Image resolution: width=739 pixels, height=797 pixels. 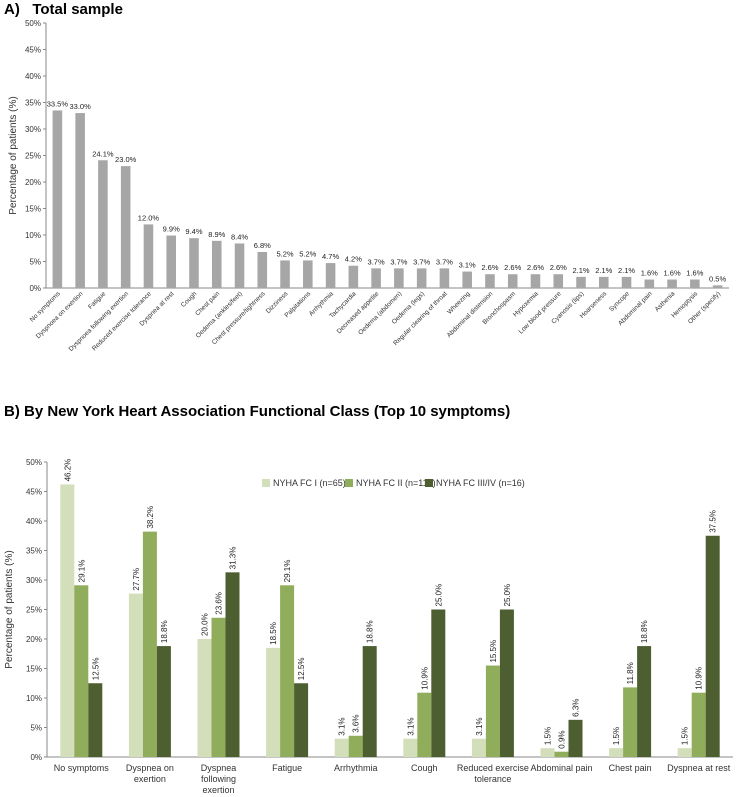 What do you see at coordinates (262, 245) in the screenshot?
I see `data-label: 6.8%` at bounding box center [262, 245].